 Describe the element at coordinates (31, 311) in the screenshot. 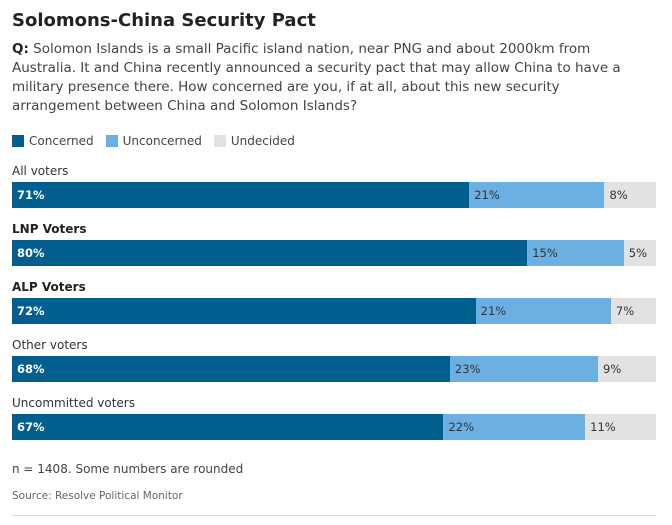

I see `data-label-concerned: 72%` at that location.